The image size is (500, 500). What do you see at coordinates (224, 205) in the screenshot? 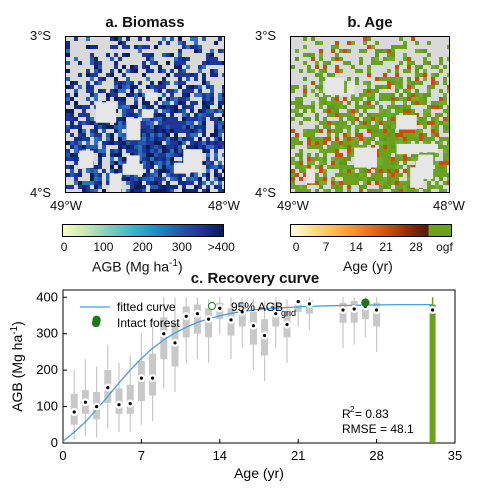
I see `panel-a-lon-right: 48°W` at bounding box center [224, 205].